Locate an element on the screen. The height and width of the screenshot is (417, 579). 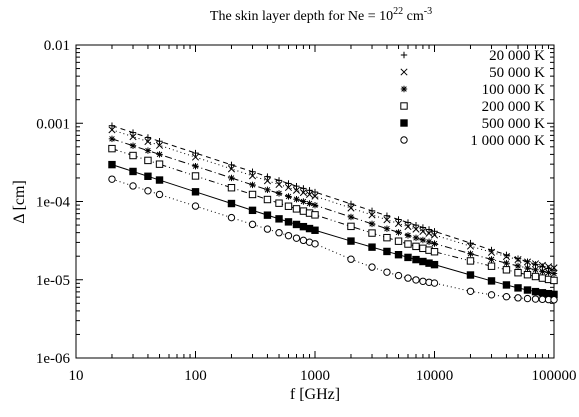
x-tick-label: 100000 is located at coordinates (554, 376).